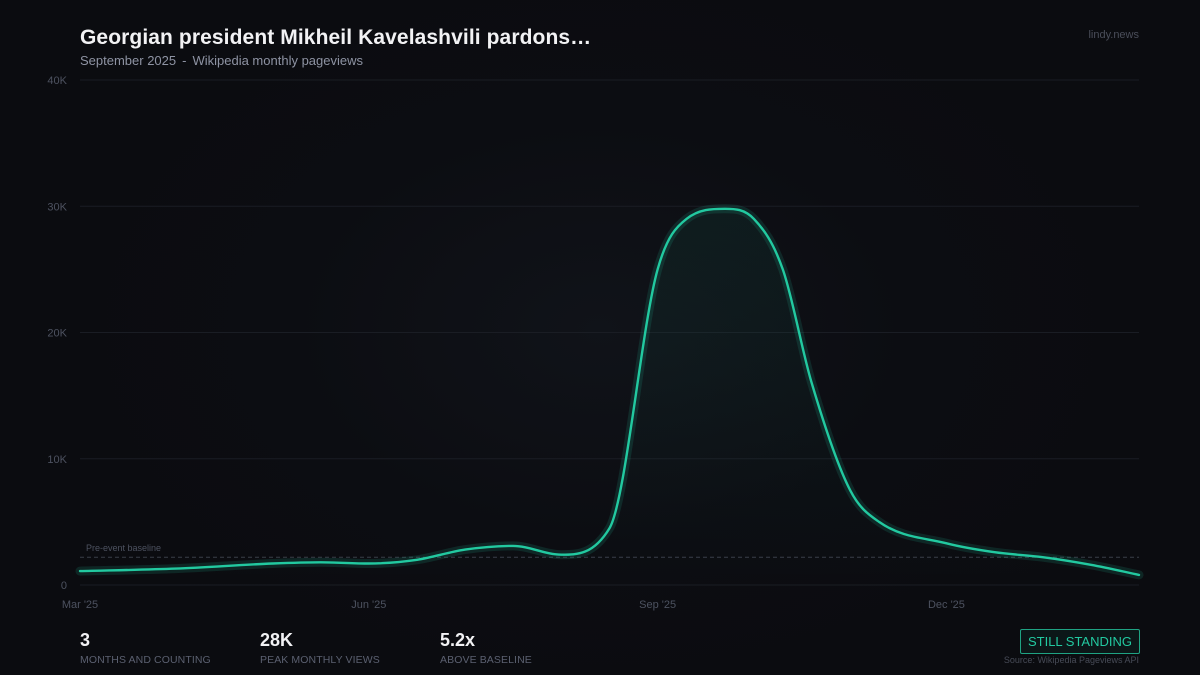  What do you see at coordinates (85, 640) in the screenshot?
I see `stat-months-value: 3` at bounding box center [85, 640].